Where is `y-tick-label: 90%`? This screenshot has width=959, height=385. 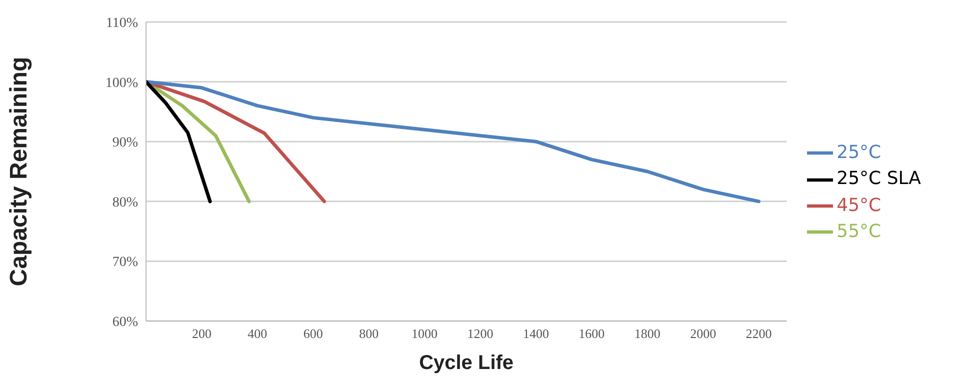 y-tick-label: 90% is located at coordinates (125, 143).